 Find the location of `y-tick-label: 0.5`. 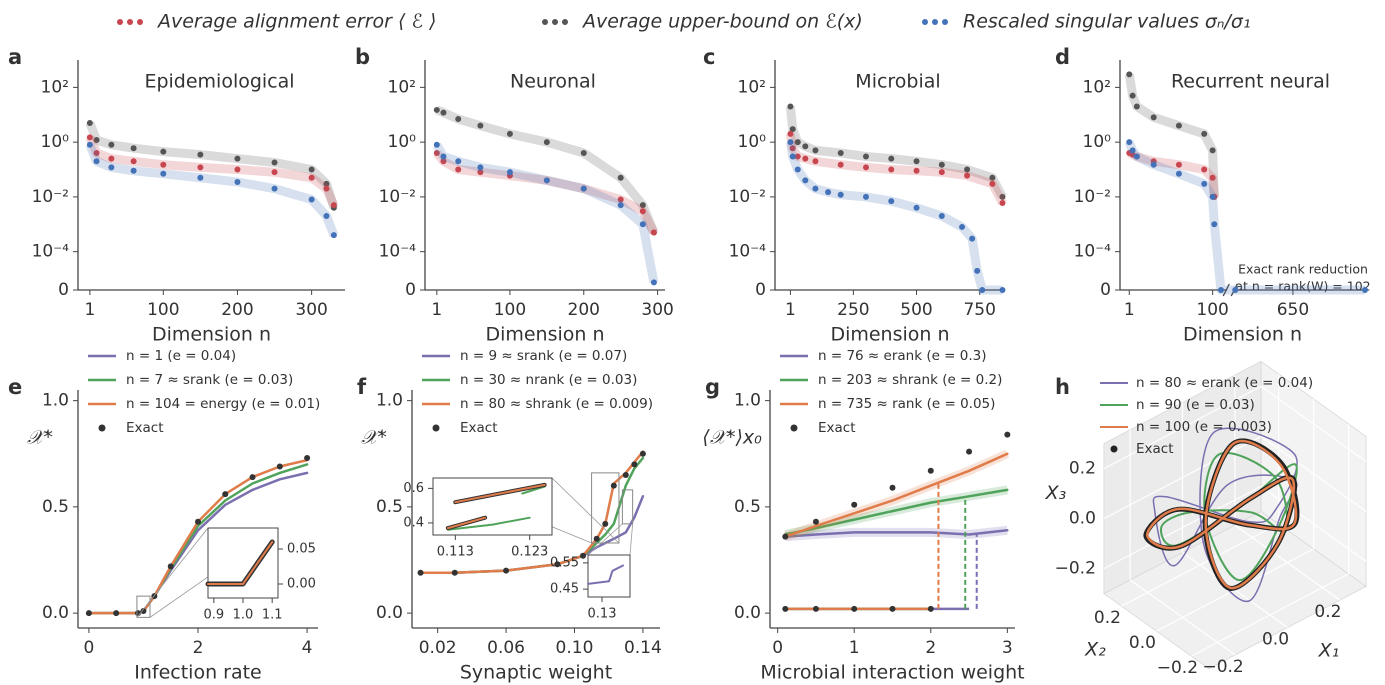

y-tick-label: 0.5 is located at coordinates (389, 507).